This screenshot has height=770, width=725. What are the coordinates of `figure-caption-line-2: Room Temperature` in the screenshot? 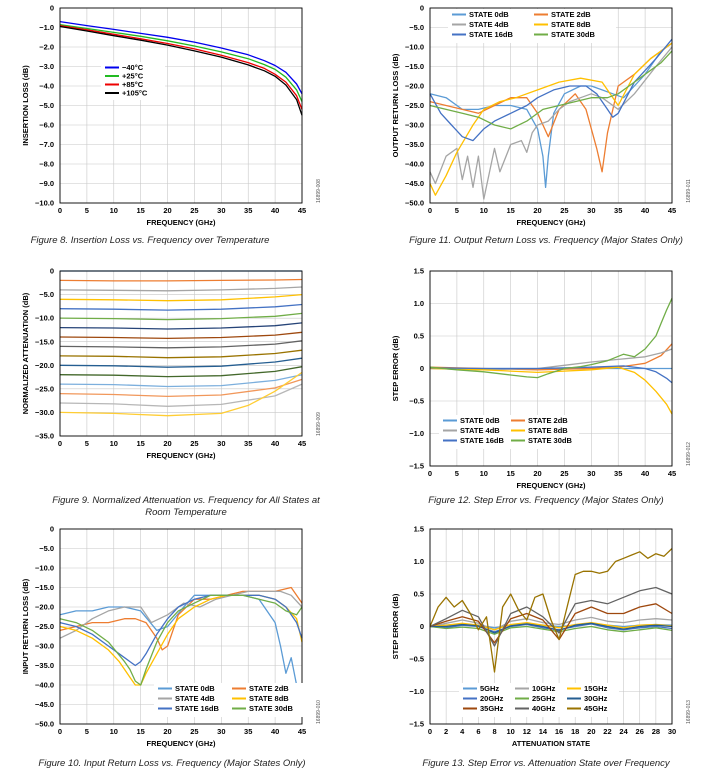 It's located at (186, 512).